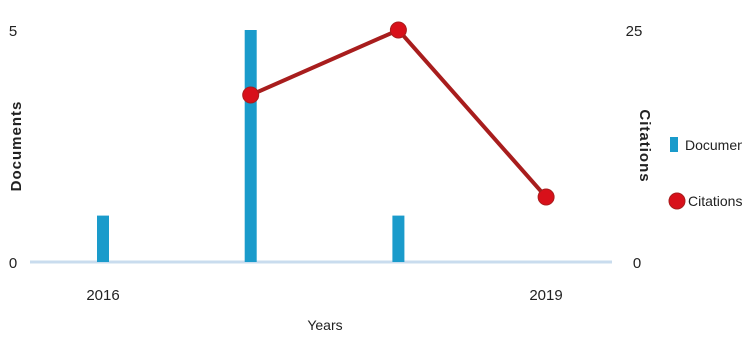 The width and height of the screenshot is (742, 338). Describe the element at coordinates (398, 238) in the screenshot. I see `documents-bar-2018` at that location.